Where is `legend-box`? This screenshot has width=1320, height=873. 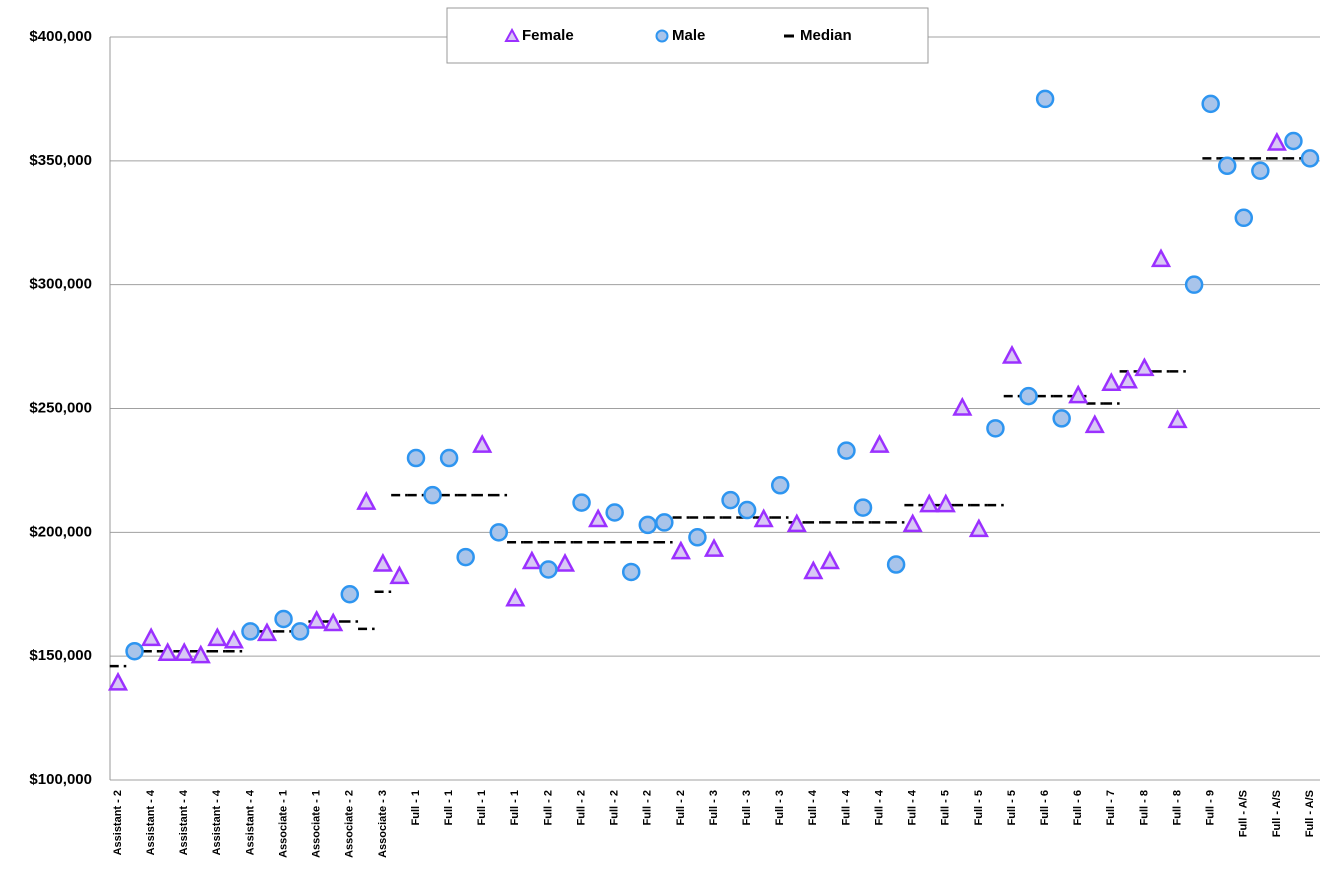 legend-box is located at coordinates (687, 35).